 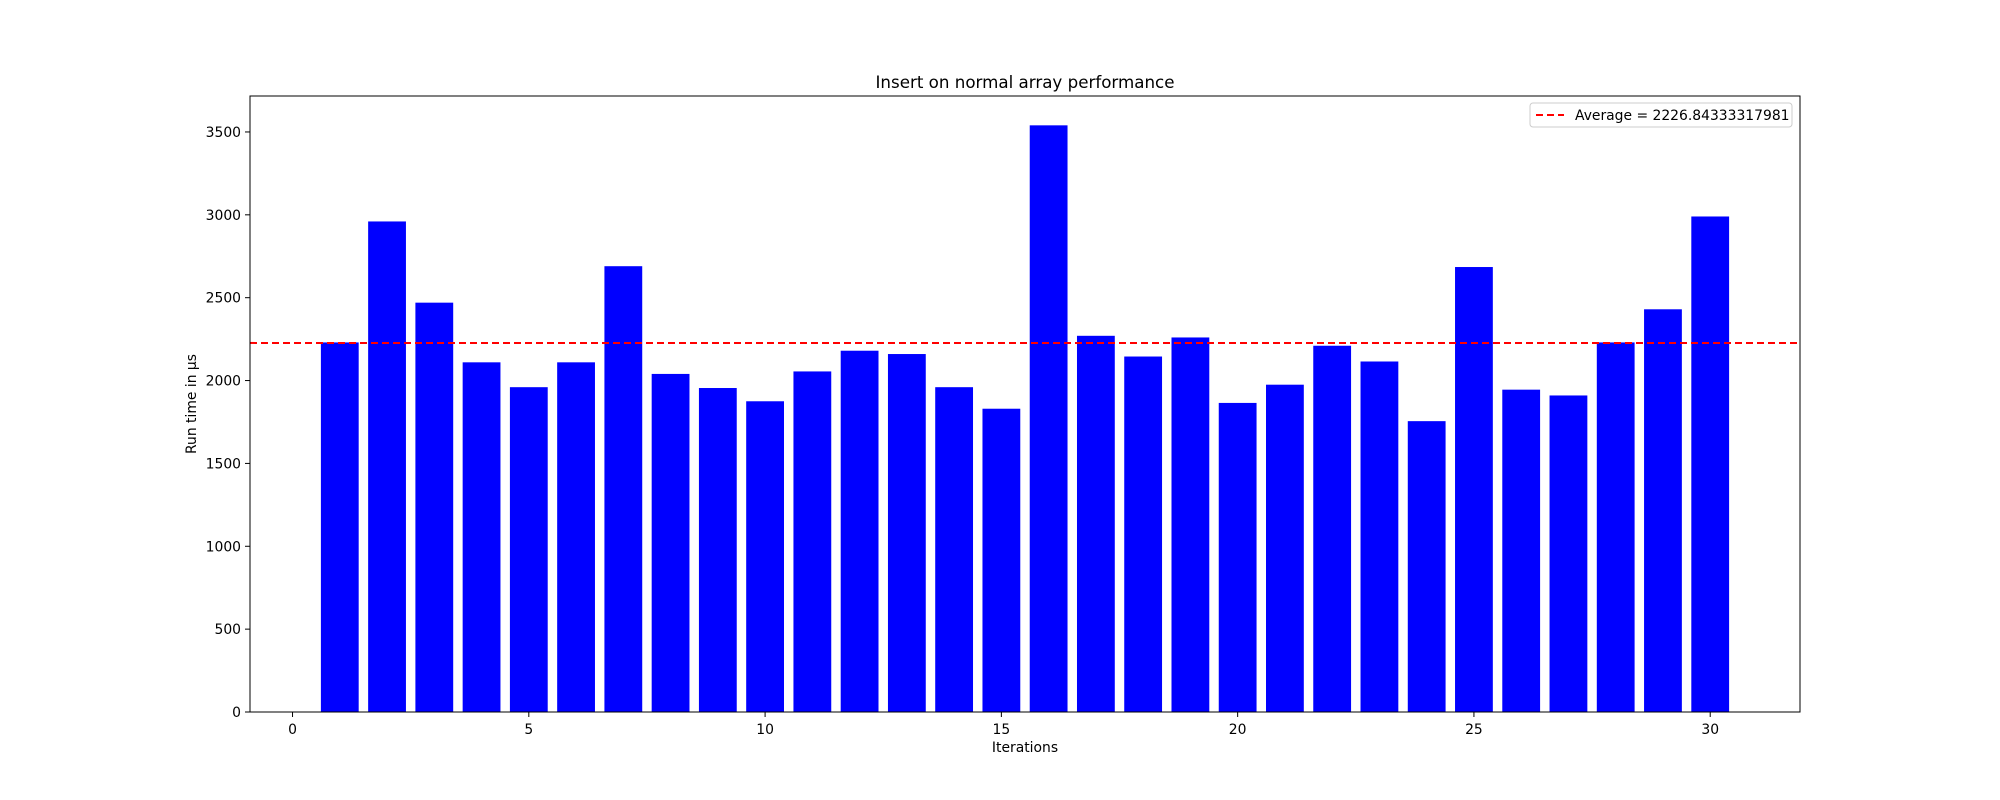 I want to click on y-tick-label: 1500, so click(x=223, y=464).